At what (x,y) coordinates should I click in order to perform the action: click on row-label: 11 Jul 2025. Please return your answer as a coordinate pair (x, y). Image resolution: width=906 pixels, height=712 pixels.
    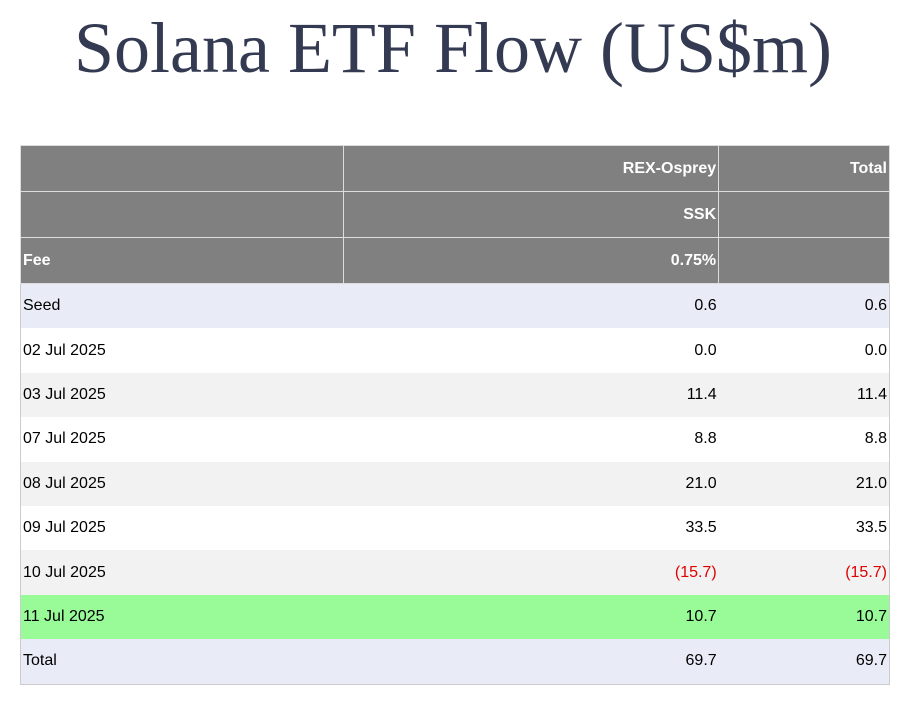
    Looking at the image, I should click on (64, 616).